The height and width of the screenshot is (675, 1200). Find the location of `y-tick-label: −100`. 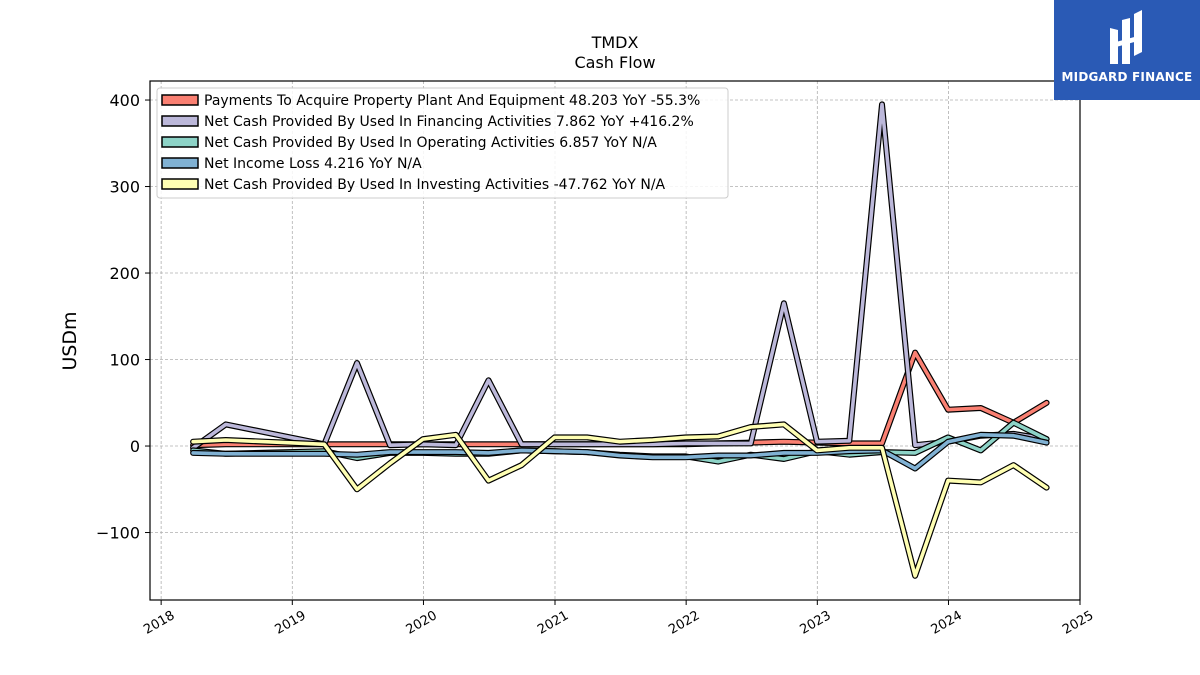

y-tick-label: −100 is located at coordinates (118, 533).